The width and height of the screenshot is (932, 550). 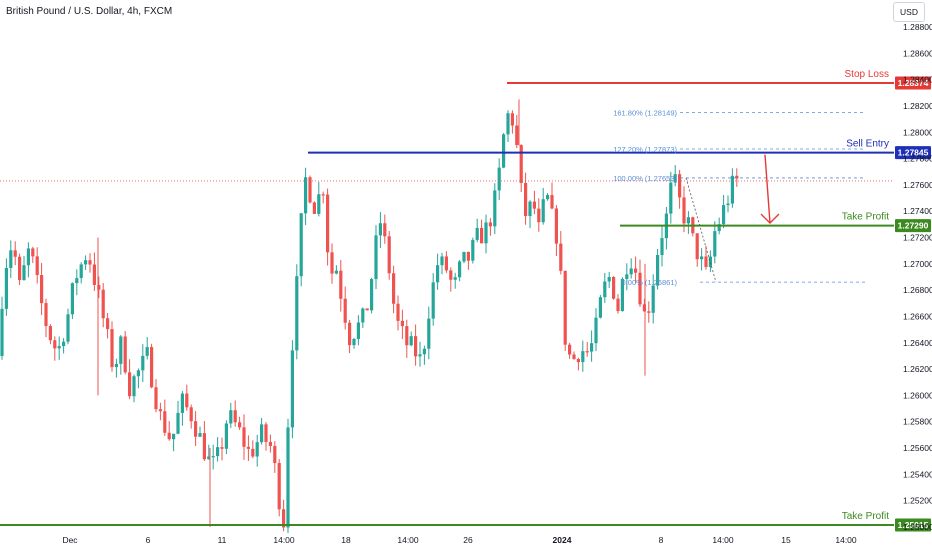 I want to click on x-tick-label: 11, so click(x=222, y=540).